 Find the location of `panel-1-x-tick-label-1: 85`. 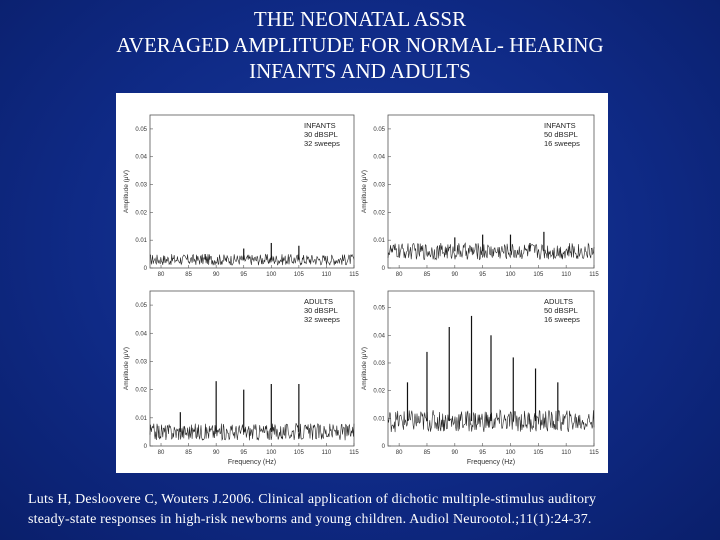

panel-1-x-tick-label-1: 85 is located at coordinates (188, 275).